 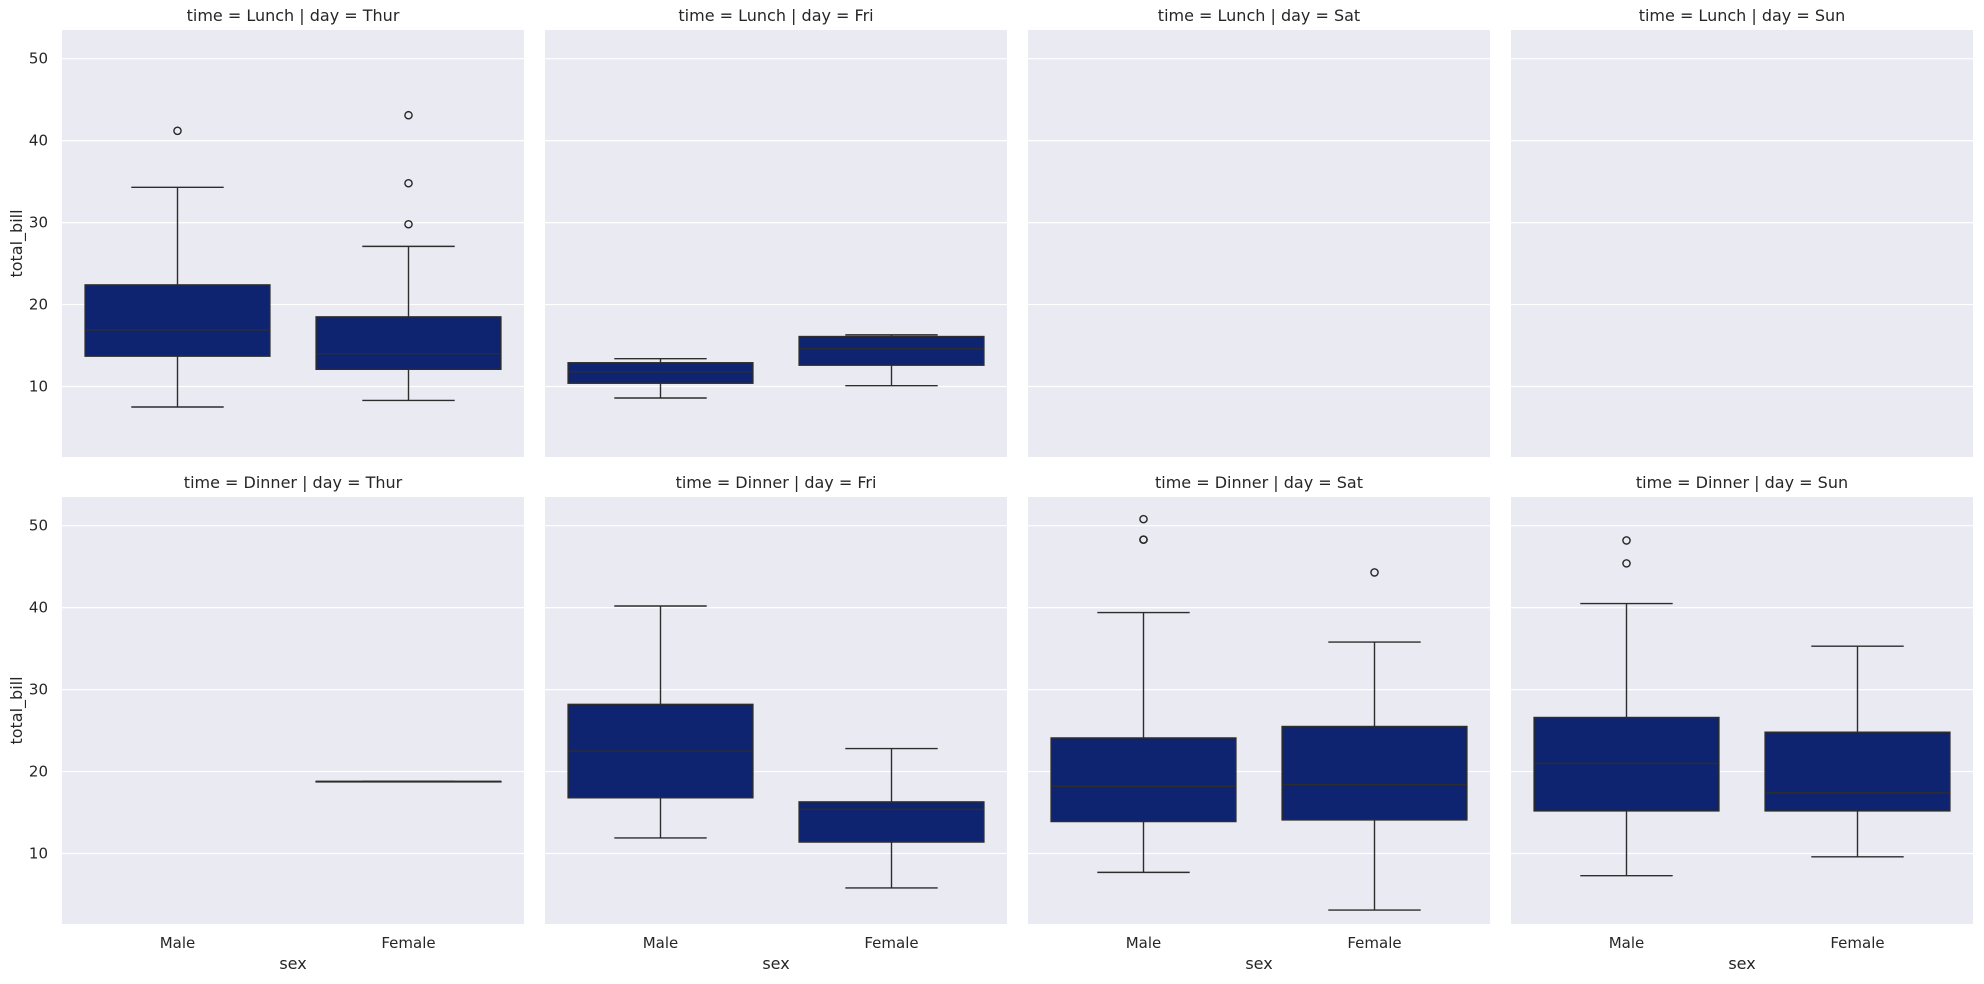 I want to click on facet-title: time = Dinner | day = Sun, so click(x=1742, y=482).